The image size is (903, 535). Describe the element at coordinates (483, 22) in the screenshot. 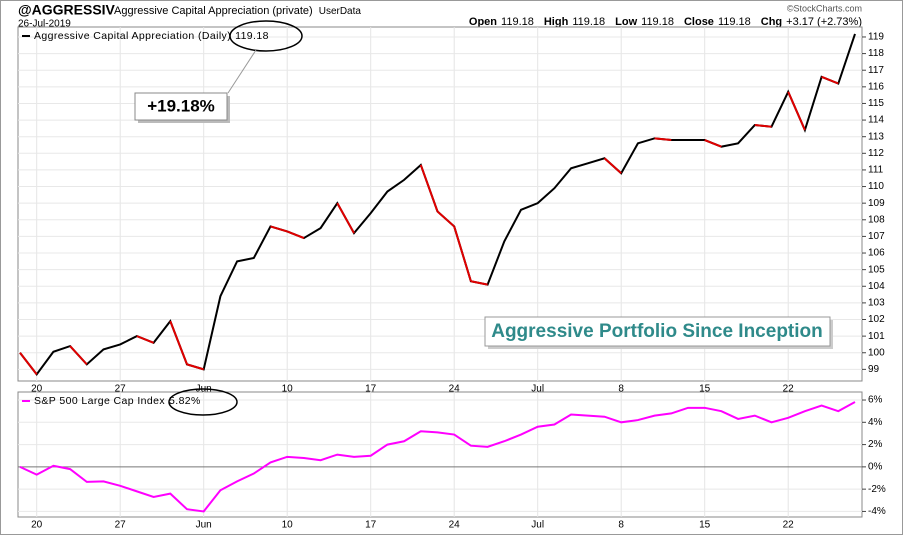

I see `quote-label: Open` at that location.